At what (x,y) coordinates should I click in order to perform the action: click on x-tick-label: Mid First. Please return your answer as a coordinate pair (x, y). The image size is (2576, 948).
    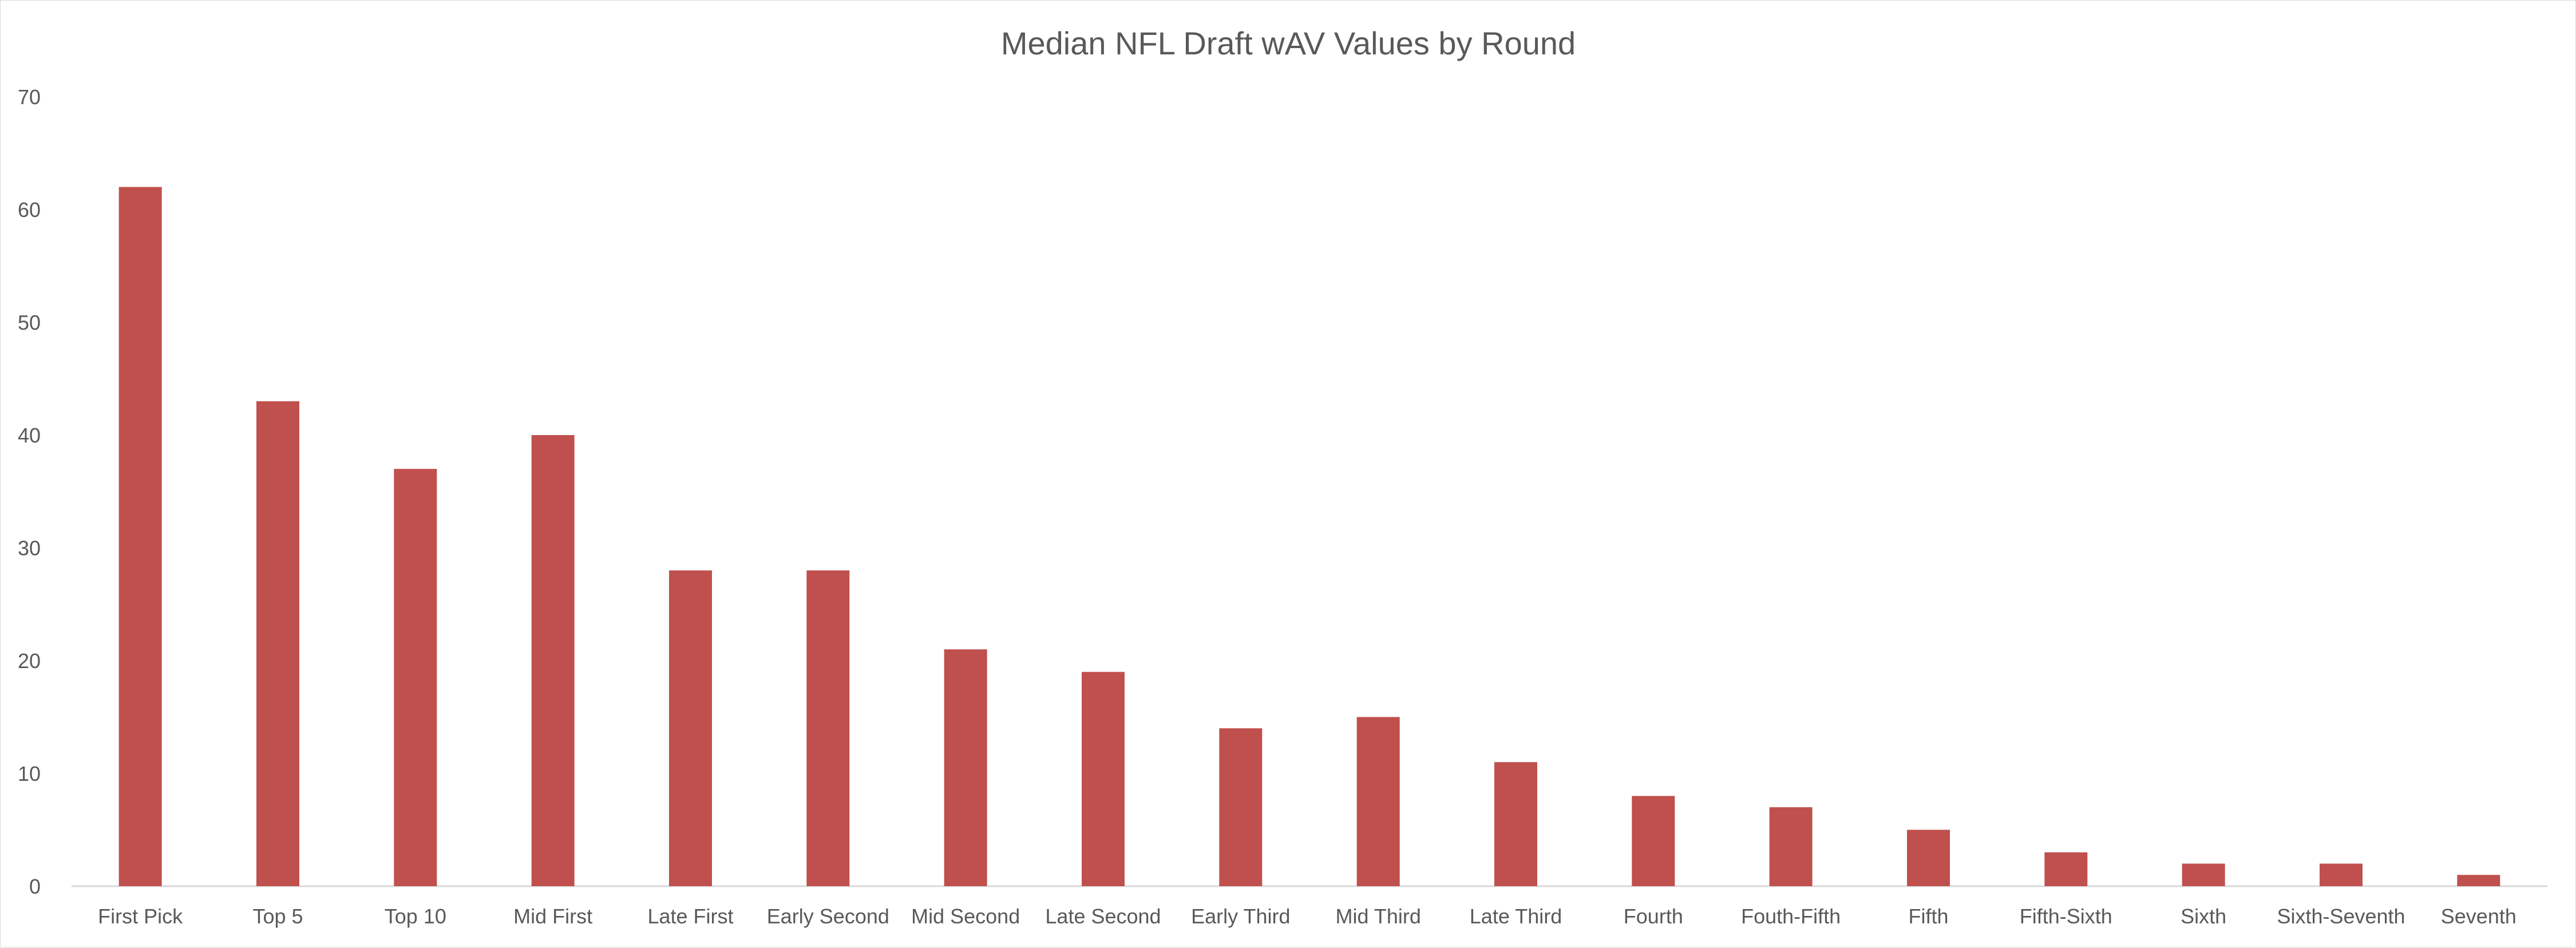
    Looking at the image, I should click on (552, 916).